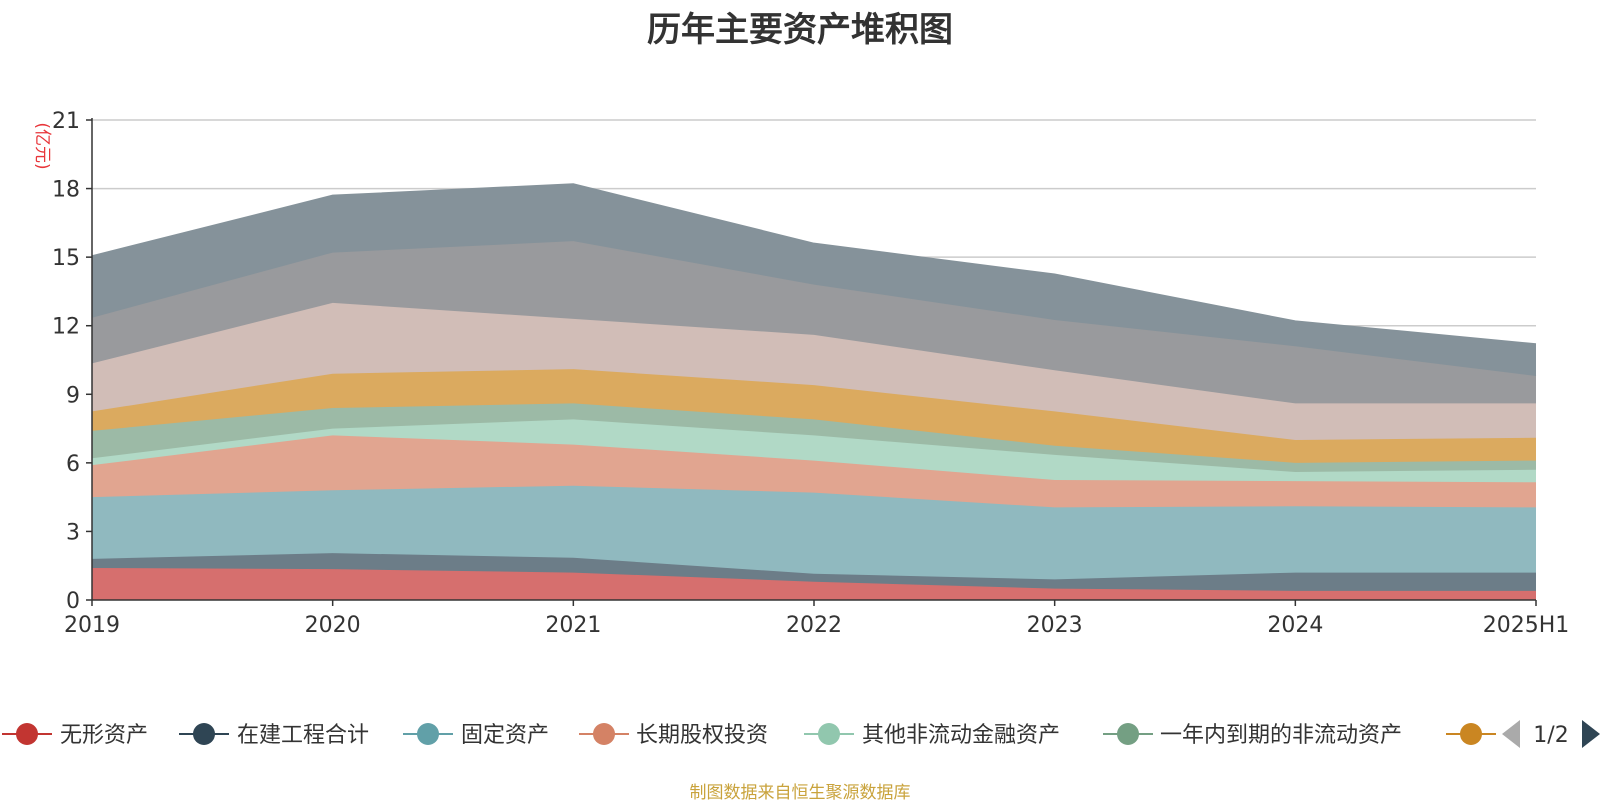  I want to click on y-tick-label: 3, so click(73, 532).